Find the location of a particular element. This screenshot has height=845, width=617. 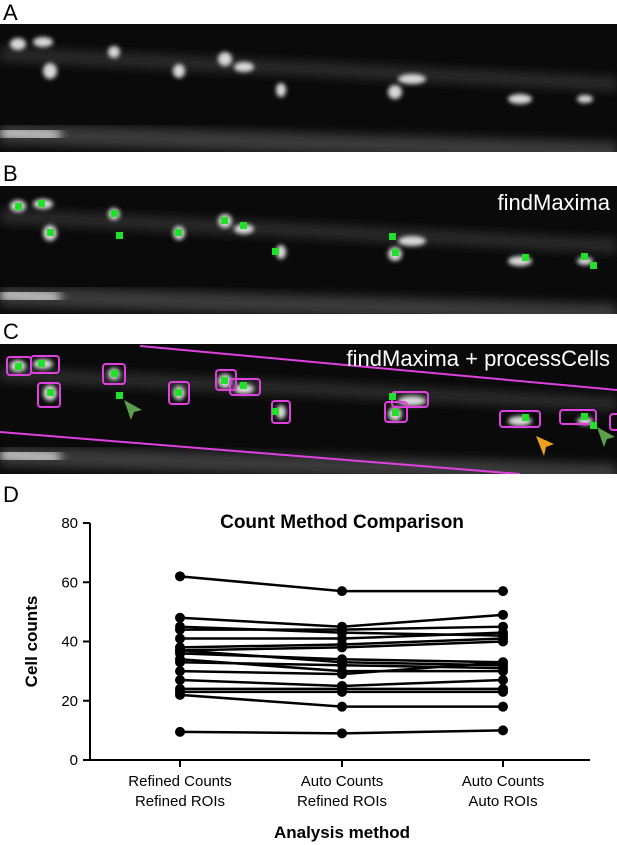

chart-title: Count Method Comparison is located at coordinates (342, 522).